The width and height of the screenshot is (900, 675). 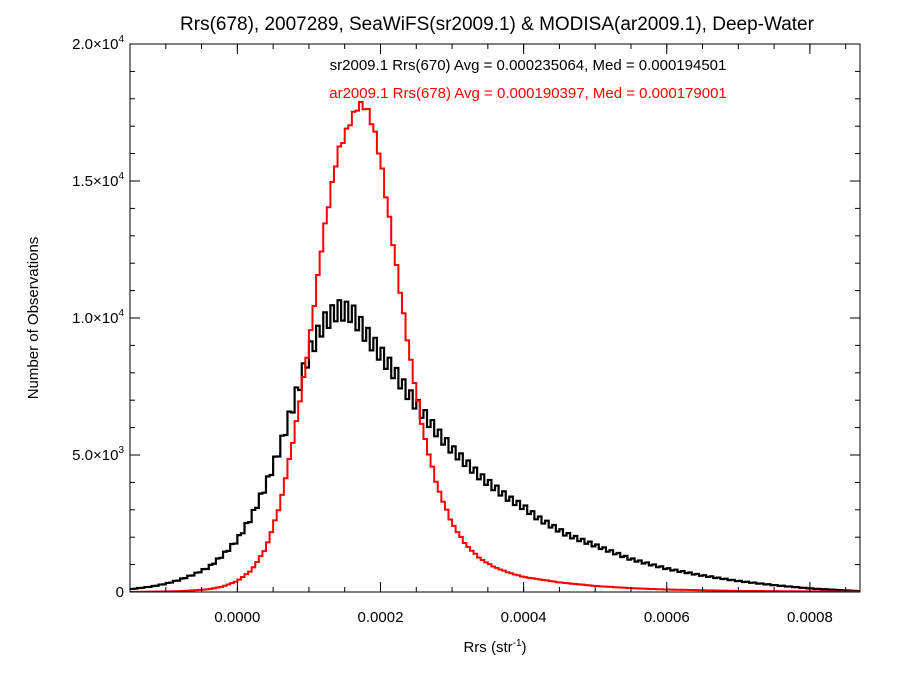 I want to click on x-tick-label-0: 0.0000, so click(x=237, y=617).